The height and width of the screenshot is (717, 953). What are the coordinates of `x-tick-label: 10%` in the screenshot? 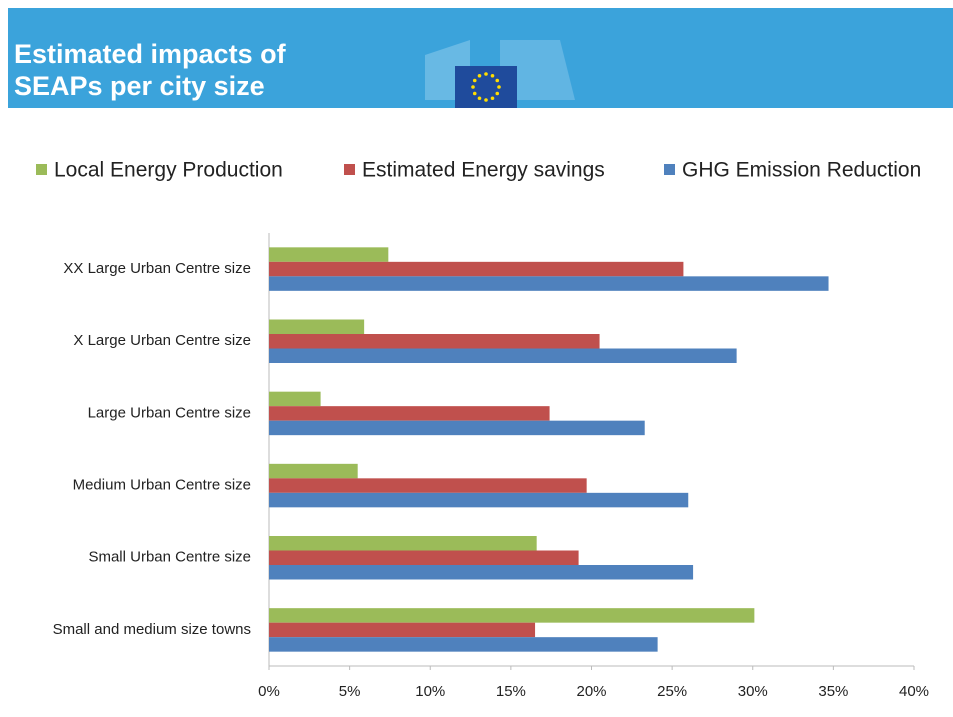 It's located at (430, 691).